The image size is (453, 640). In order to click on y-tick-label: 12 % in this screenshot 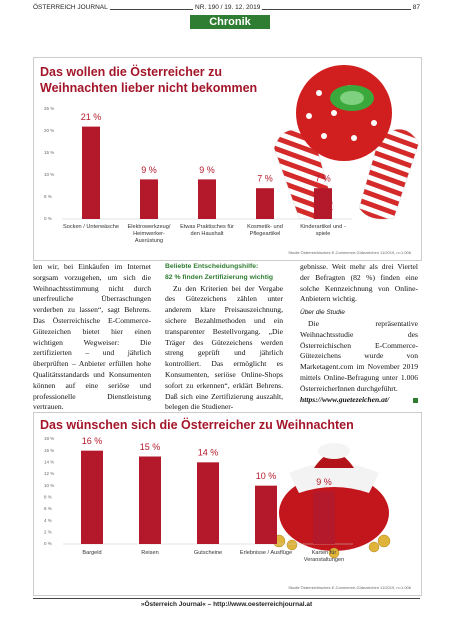, I will do `click(49, 473)`.